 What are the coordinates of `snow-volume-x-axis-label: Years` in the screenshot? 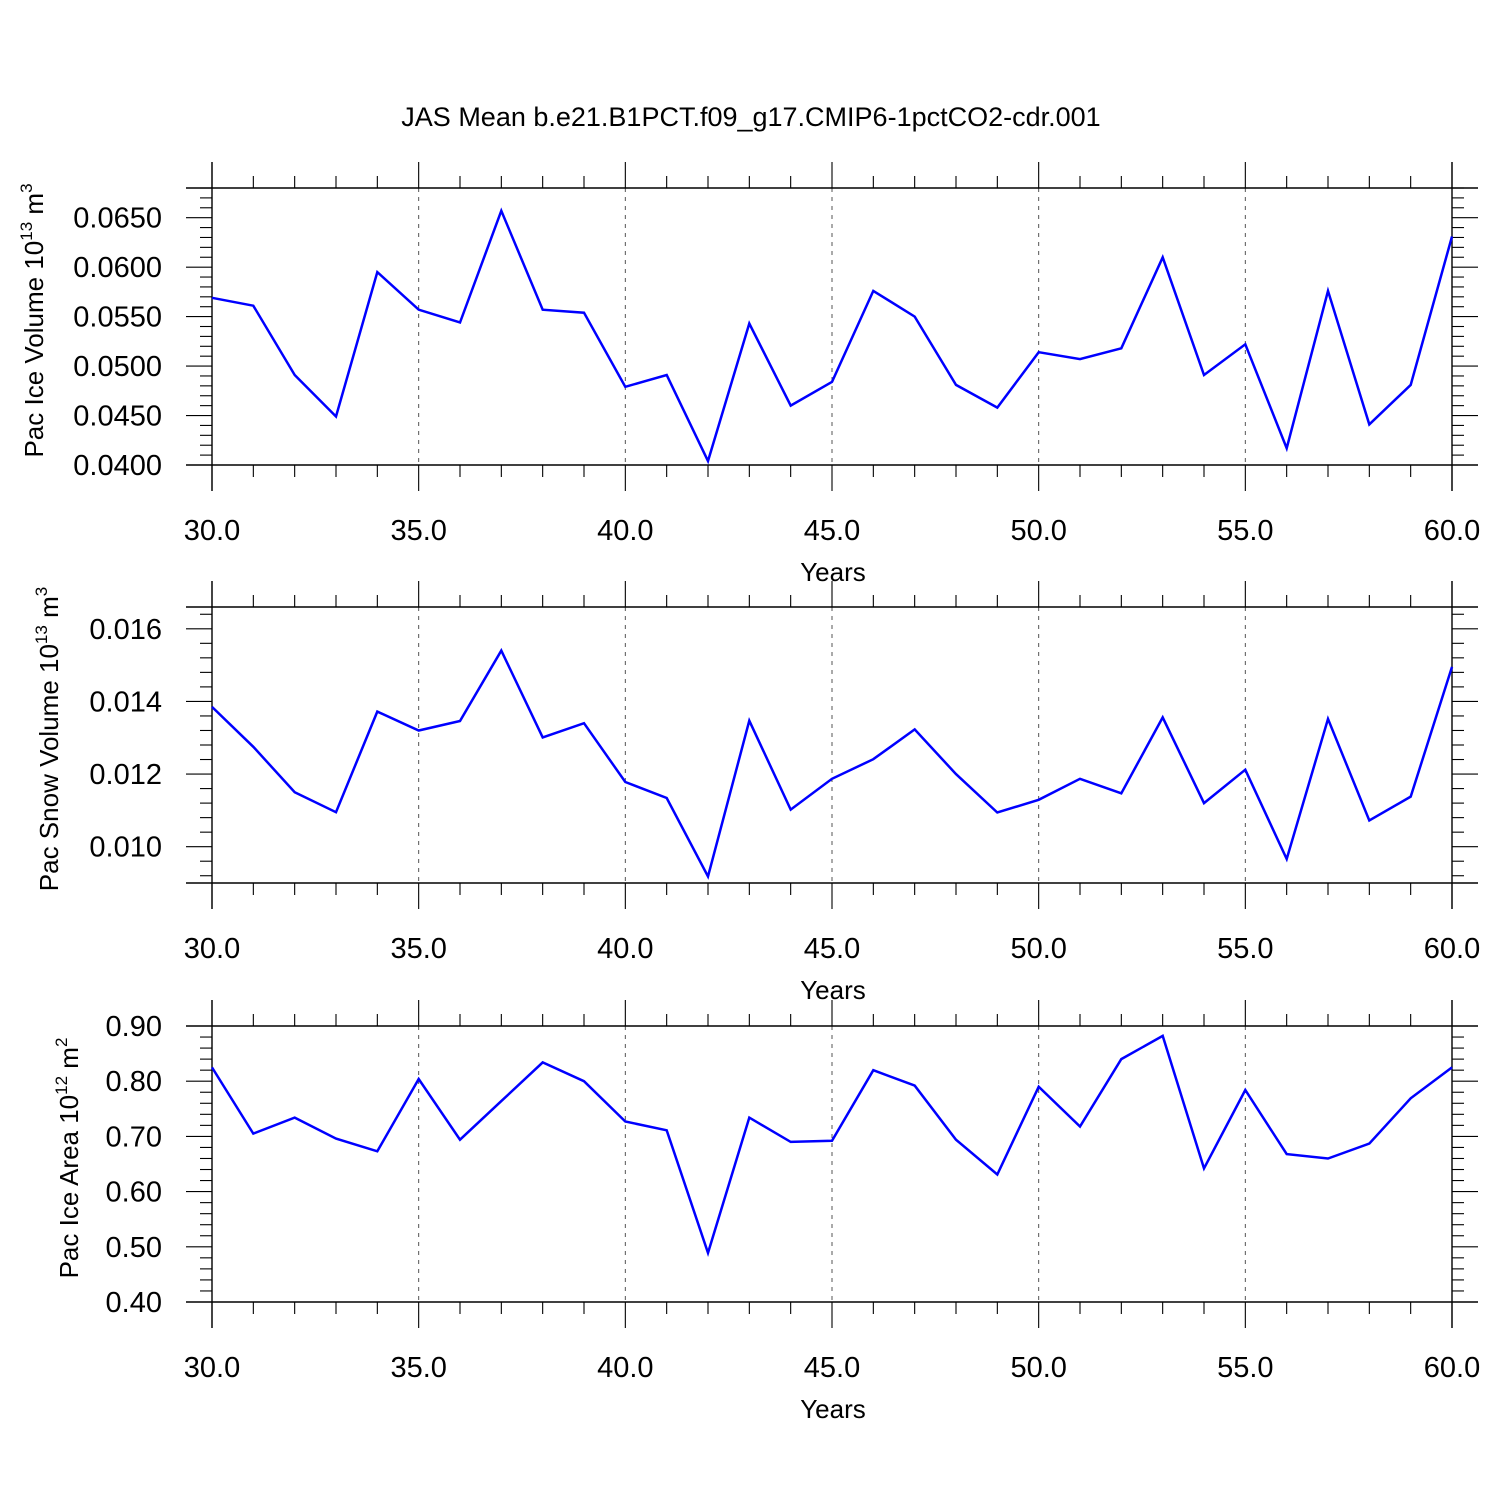 It's located at (833, 990).